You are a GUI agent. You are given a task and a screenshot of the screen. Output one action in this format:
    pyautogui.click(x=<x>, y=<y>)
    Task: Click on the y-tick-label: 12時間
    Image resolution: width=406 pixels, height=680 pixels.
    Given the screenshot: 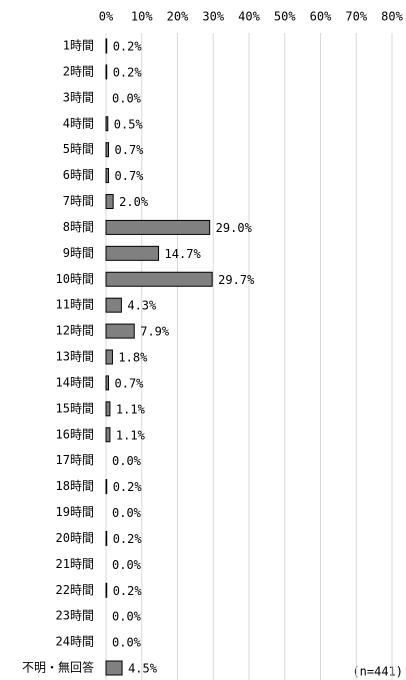 What is the action you would take?
    pyautogui.click(x=75, y=331)
    